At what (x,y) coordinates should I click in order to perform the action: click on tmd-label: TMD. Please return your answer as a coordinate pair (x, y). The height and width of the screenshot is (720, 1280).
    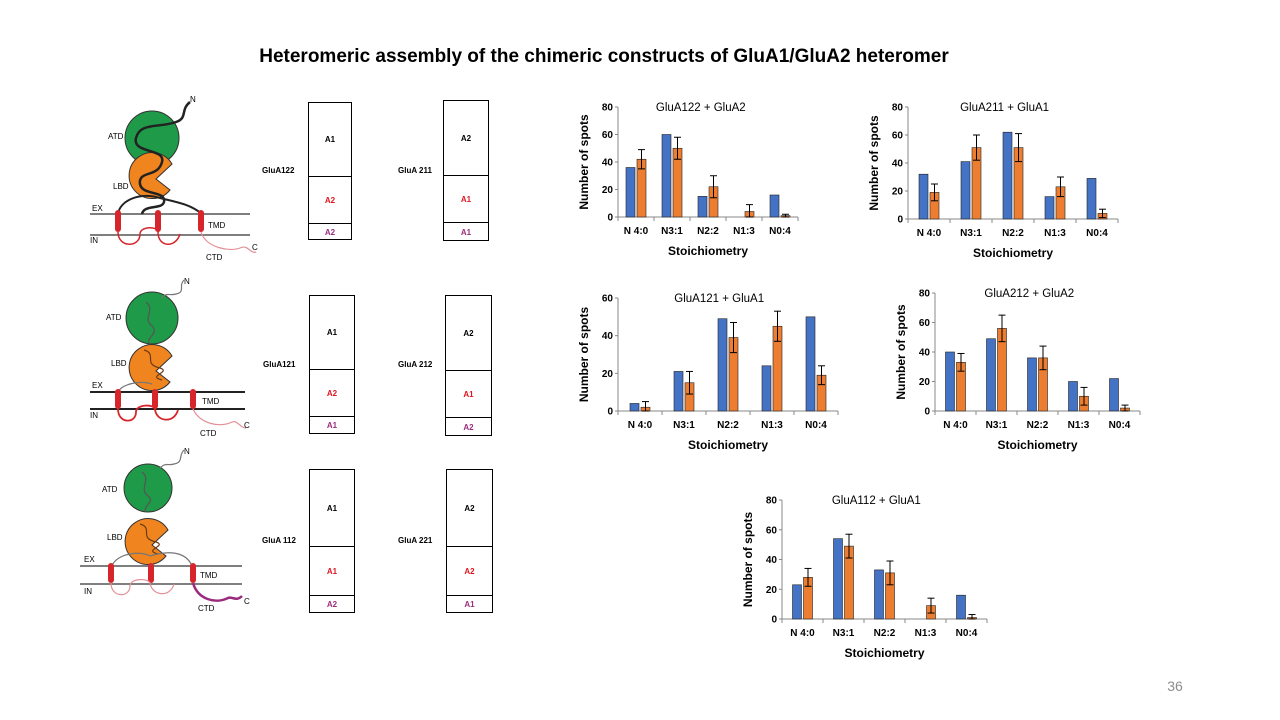
    Looking at the image, I should click on (217, 225).